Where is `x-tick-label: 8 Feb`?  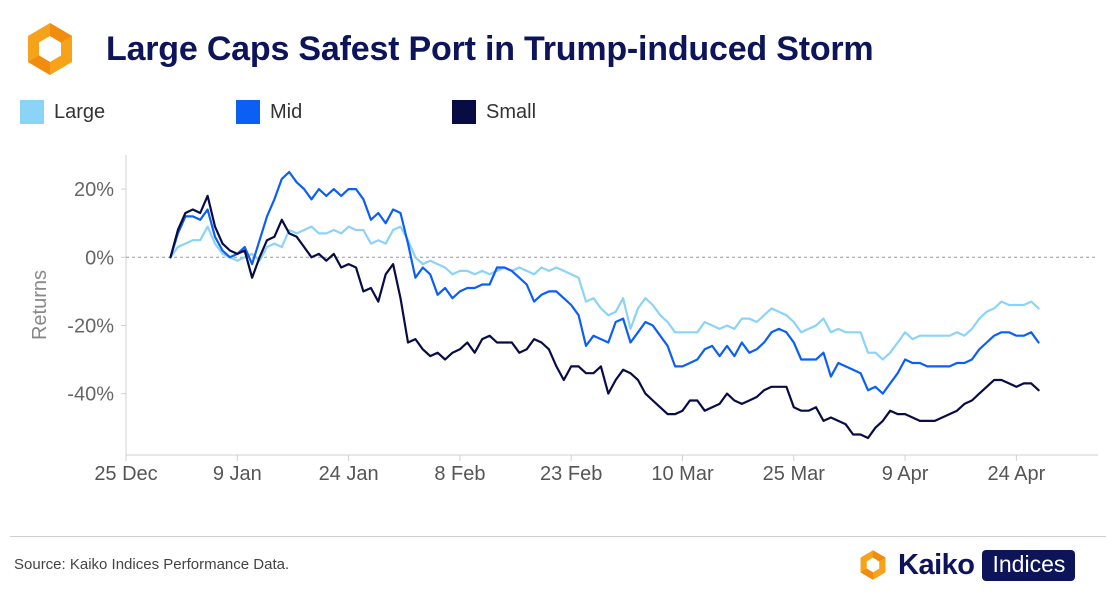 x-tick-label: 8 Feb is located at coordinates (459, 474).